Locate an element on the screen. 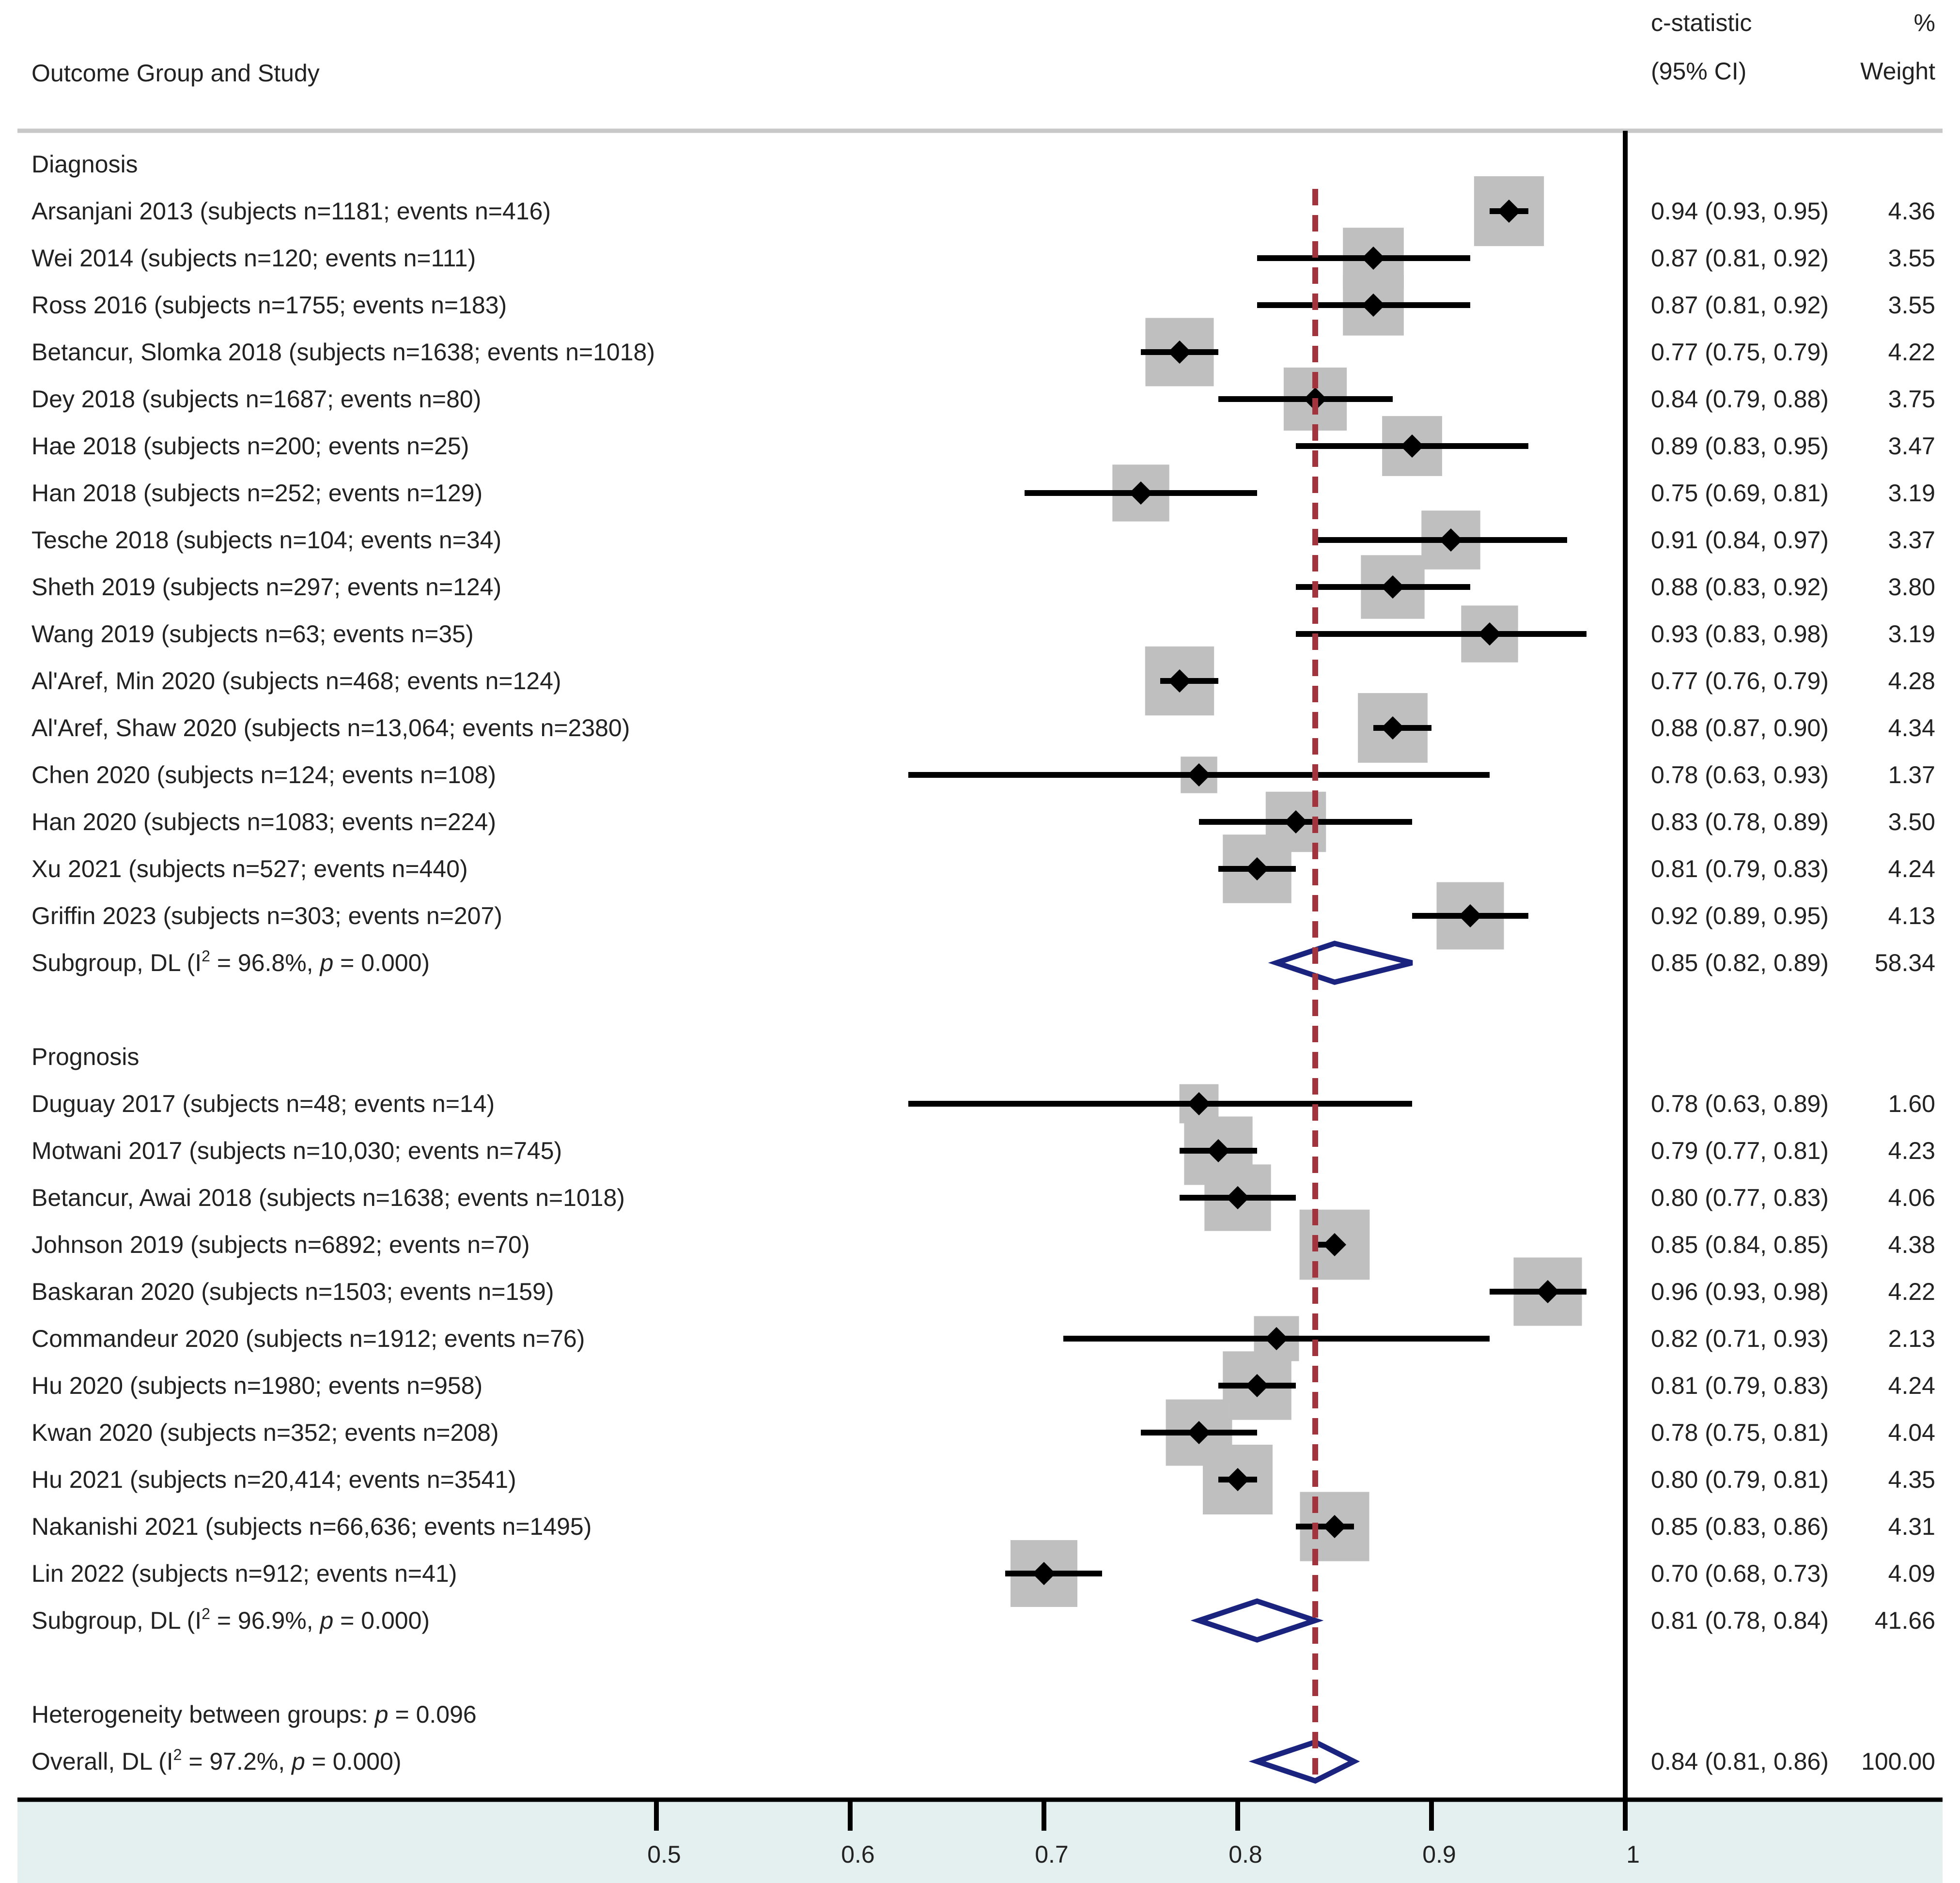  study-label: Wang 2019 (subjects n=63; events n=35) is located at coordinates (252, 634).